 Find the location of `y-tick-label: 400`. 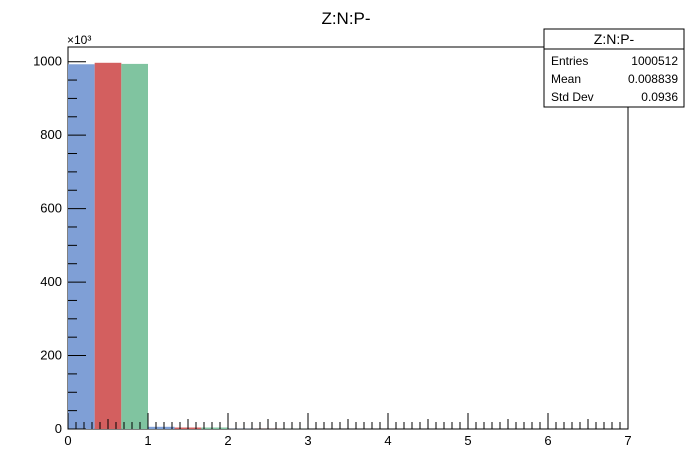

y-tick-label: 400 is located at coordinates (51, 281).